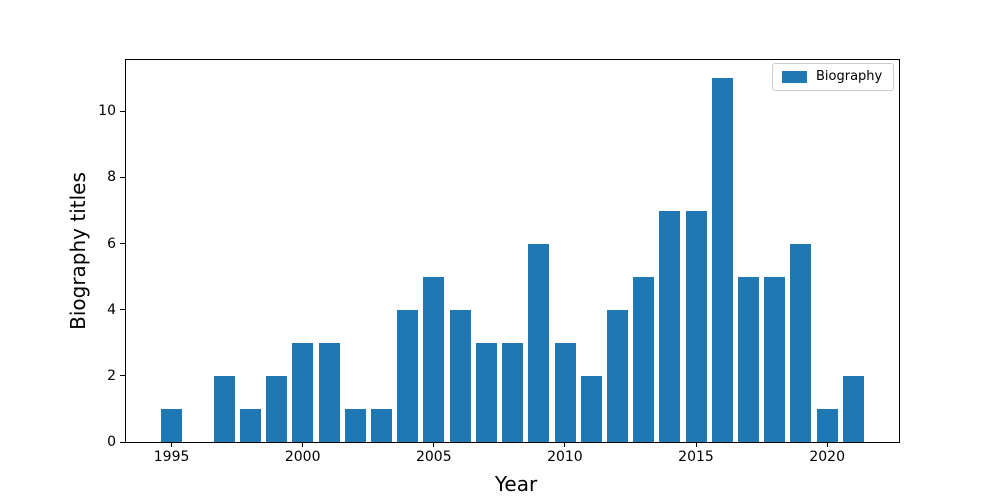 The width and height of the screenshot is (1000, 500). What do you see at coordinates (381, 425) in the screenshot?
I see `bar-2003` at bounding box center [381, 425].